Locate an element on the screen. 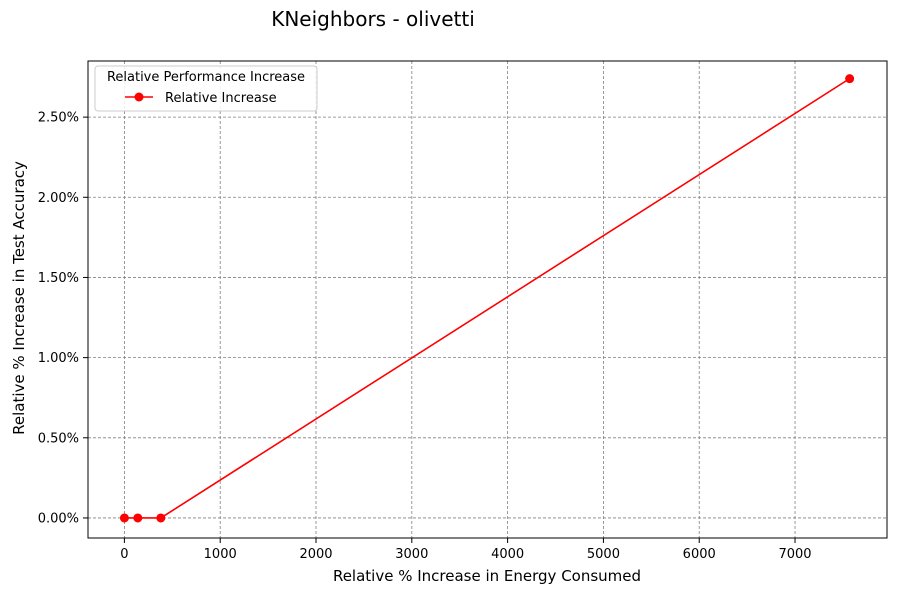  y-tick-label: 2.50% is located at coordinates (58, 118).